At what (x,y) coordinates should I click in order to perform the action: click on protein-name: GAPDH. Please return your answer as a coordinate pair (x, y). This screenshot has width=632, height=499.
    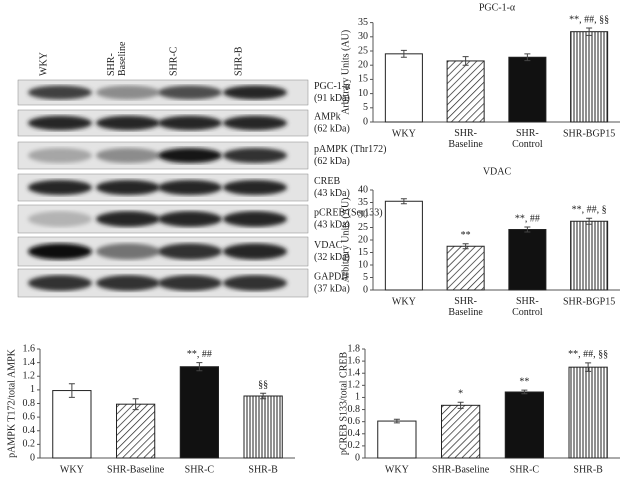
    Looking at the image, I should click on (331, 276).